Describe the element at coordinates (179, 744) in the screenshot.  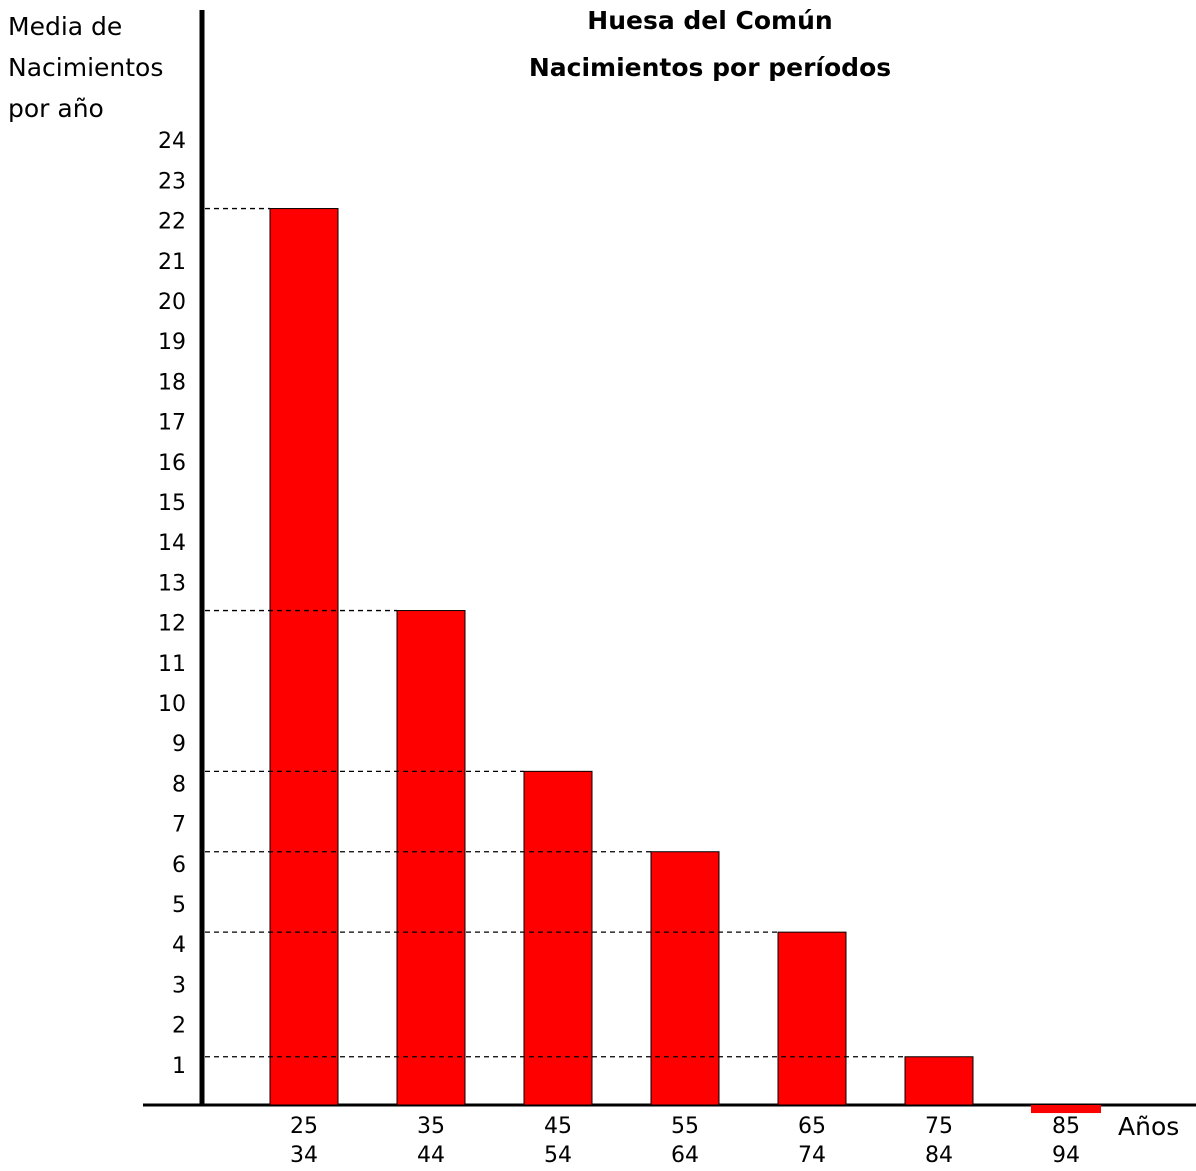
I see `y-tick-label: 9` at that location.